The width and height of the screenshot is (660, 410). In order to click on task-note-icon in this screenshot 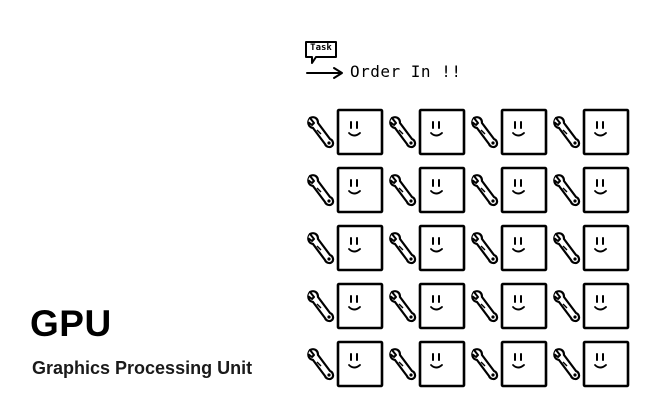, I will do `click(321, 52)`.